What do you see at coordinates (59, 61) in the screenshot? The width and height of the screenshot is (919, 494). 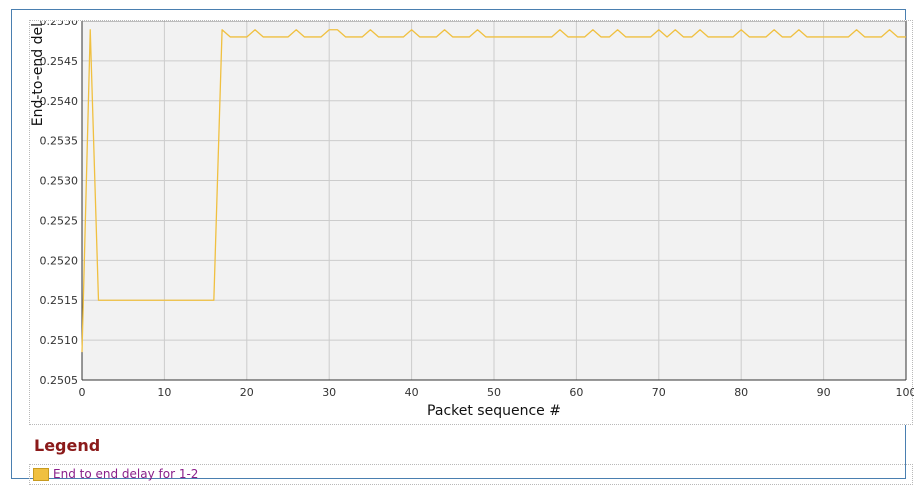 I see `y-tick-label: 0.2545` at bounding box center [59, 61].